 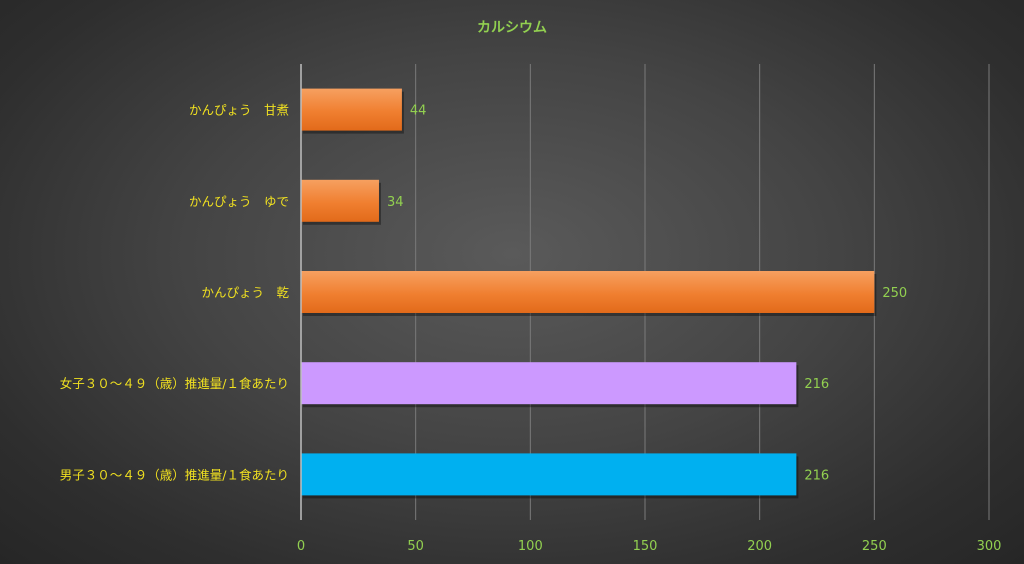 What do you see at coordinates (395, 202) in the screenshot?
I see `data-label: 34` at bounding box center [395, 202].